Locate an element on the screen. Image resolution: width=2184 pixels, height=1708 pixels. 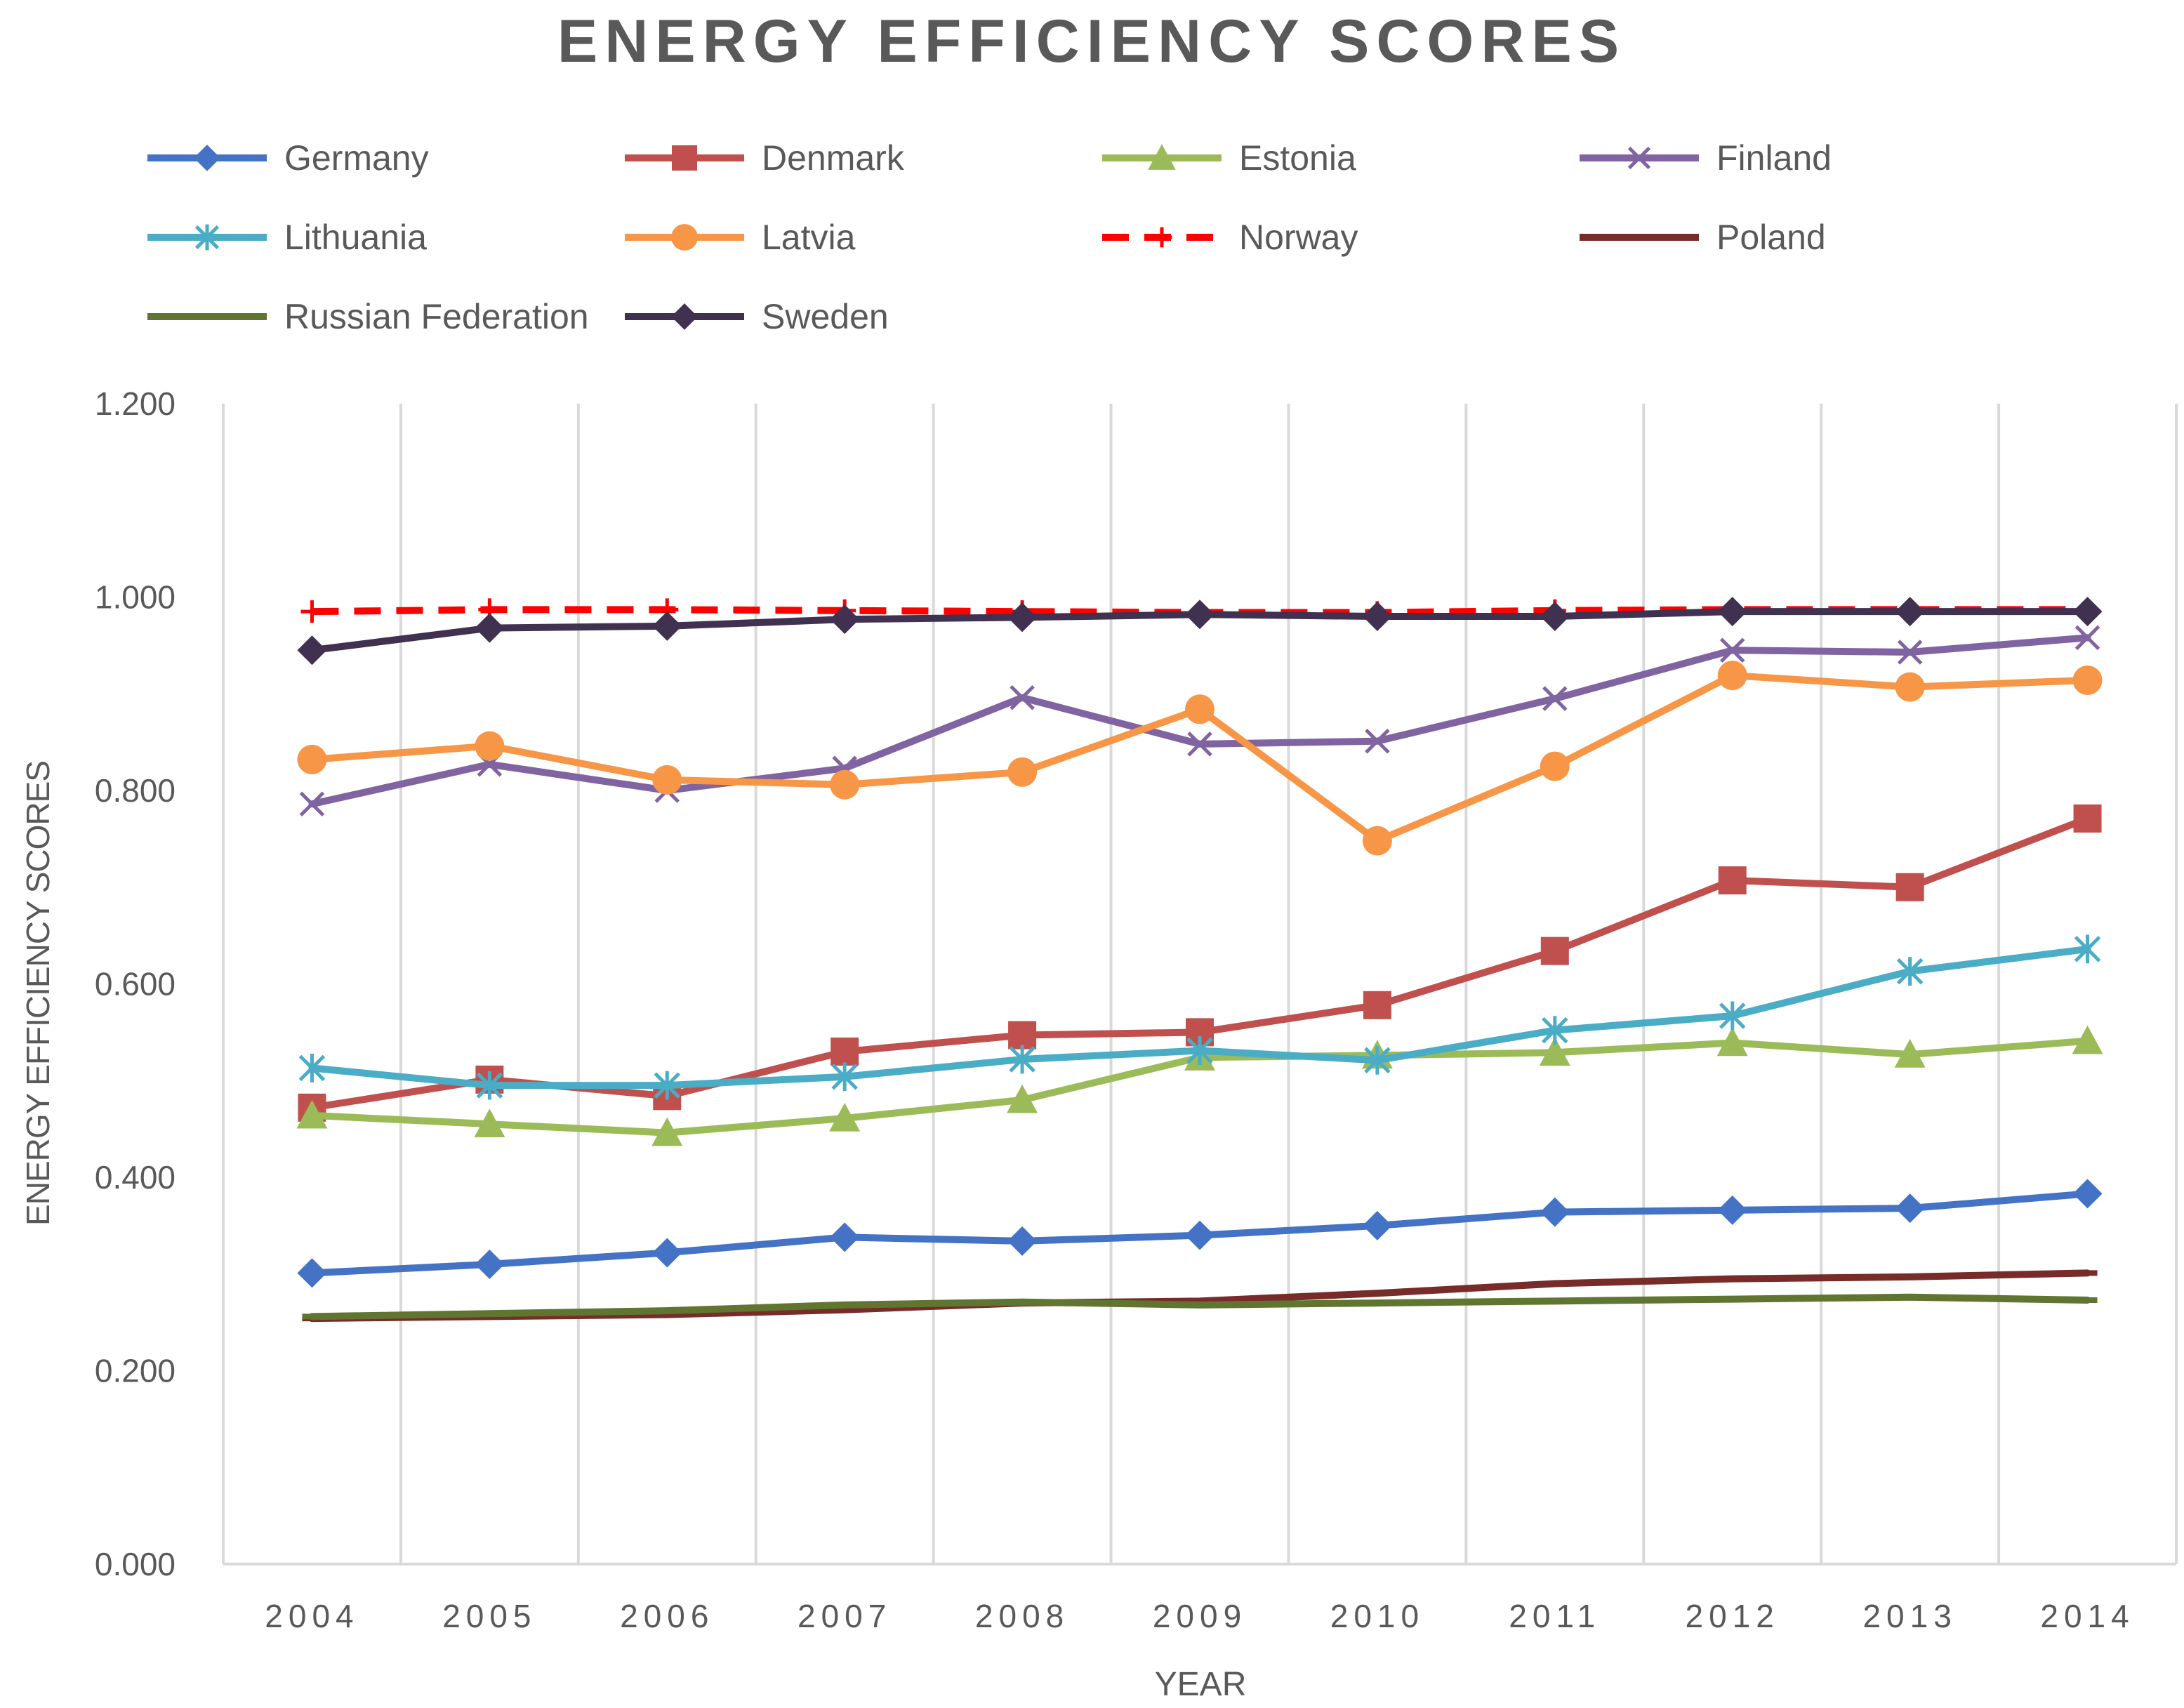
x-tick-label: 2011 is located at coordinates (1555, 1616).